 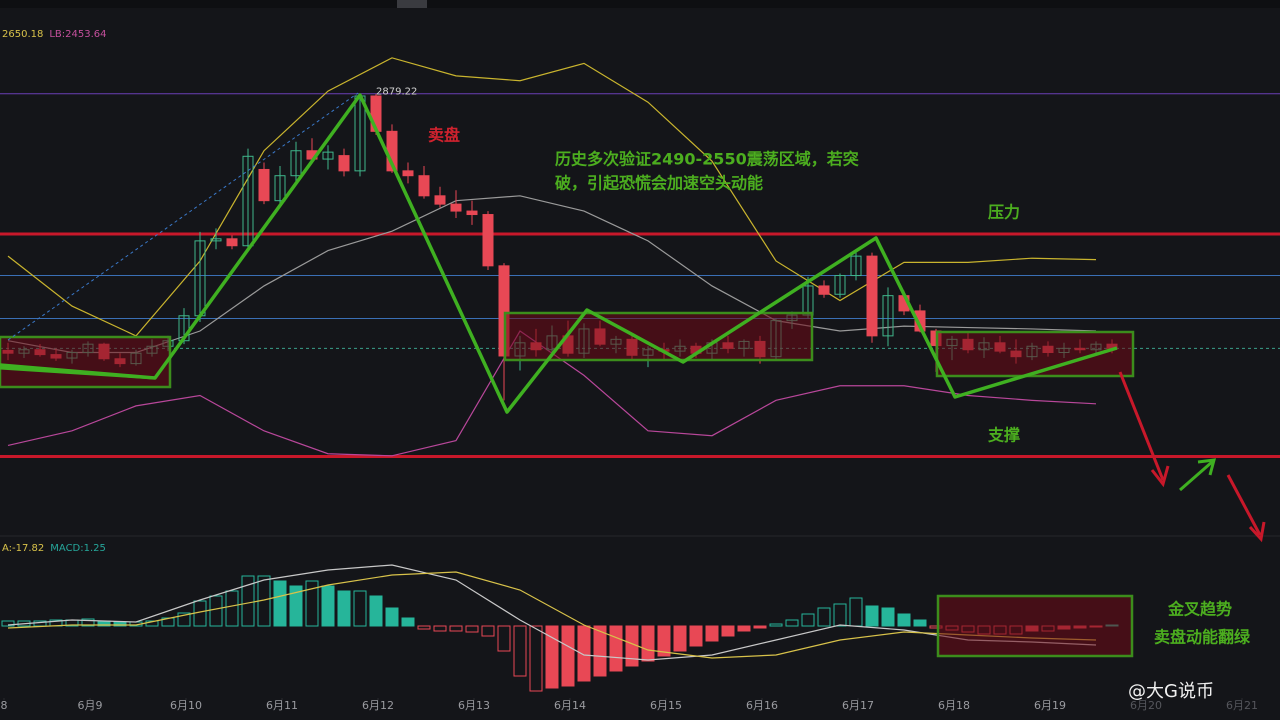 I want to click on legend-text: 2650.18, so click(x=22, y=34).